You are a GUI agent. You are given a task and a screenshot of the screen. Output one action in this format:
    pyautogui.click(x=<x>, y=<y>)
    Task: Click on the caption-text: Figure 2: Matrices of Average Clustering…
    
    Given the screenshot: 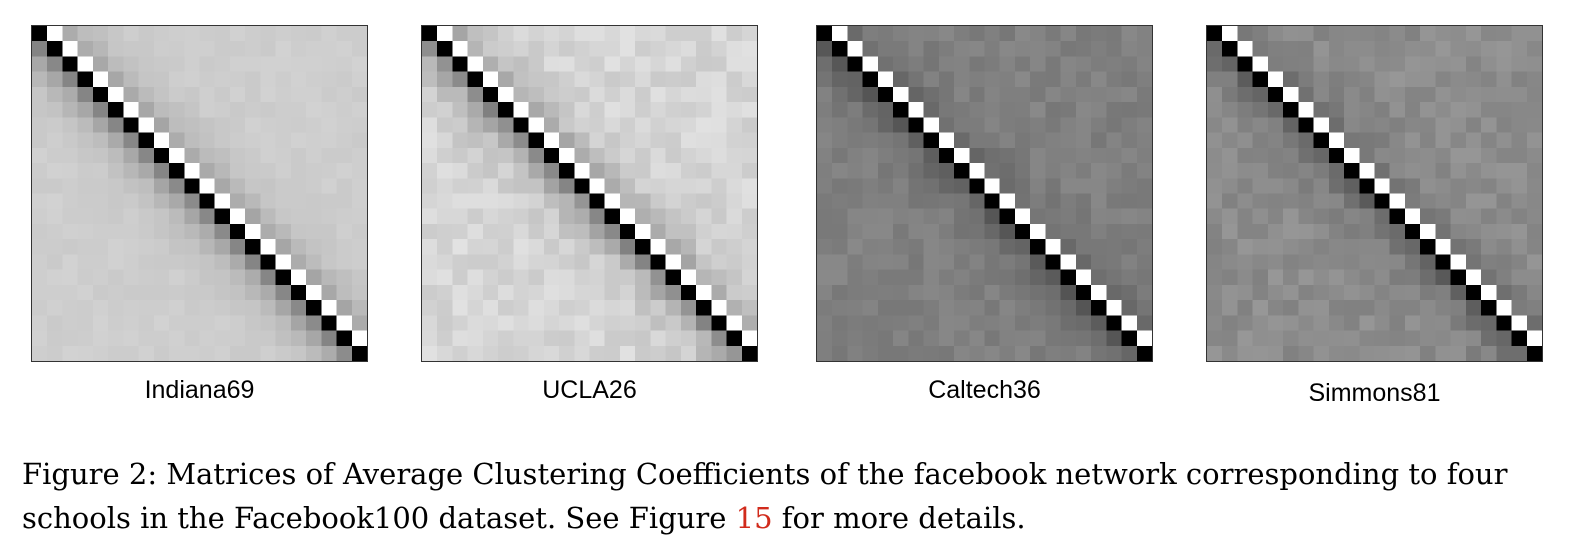 What is the action you would take?
    pyautogui.click(x=765, y=496)
    